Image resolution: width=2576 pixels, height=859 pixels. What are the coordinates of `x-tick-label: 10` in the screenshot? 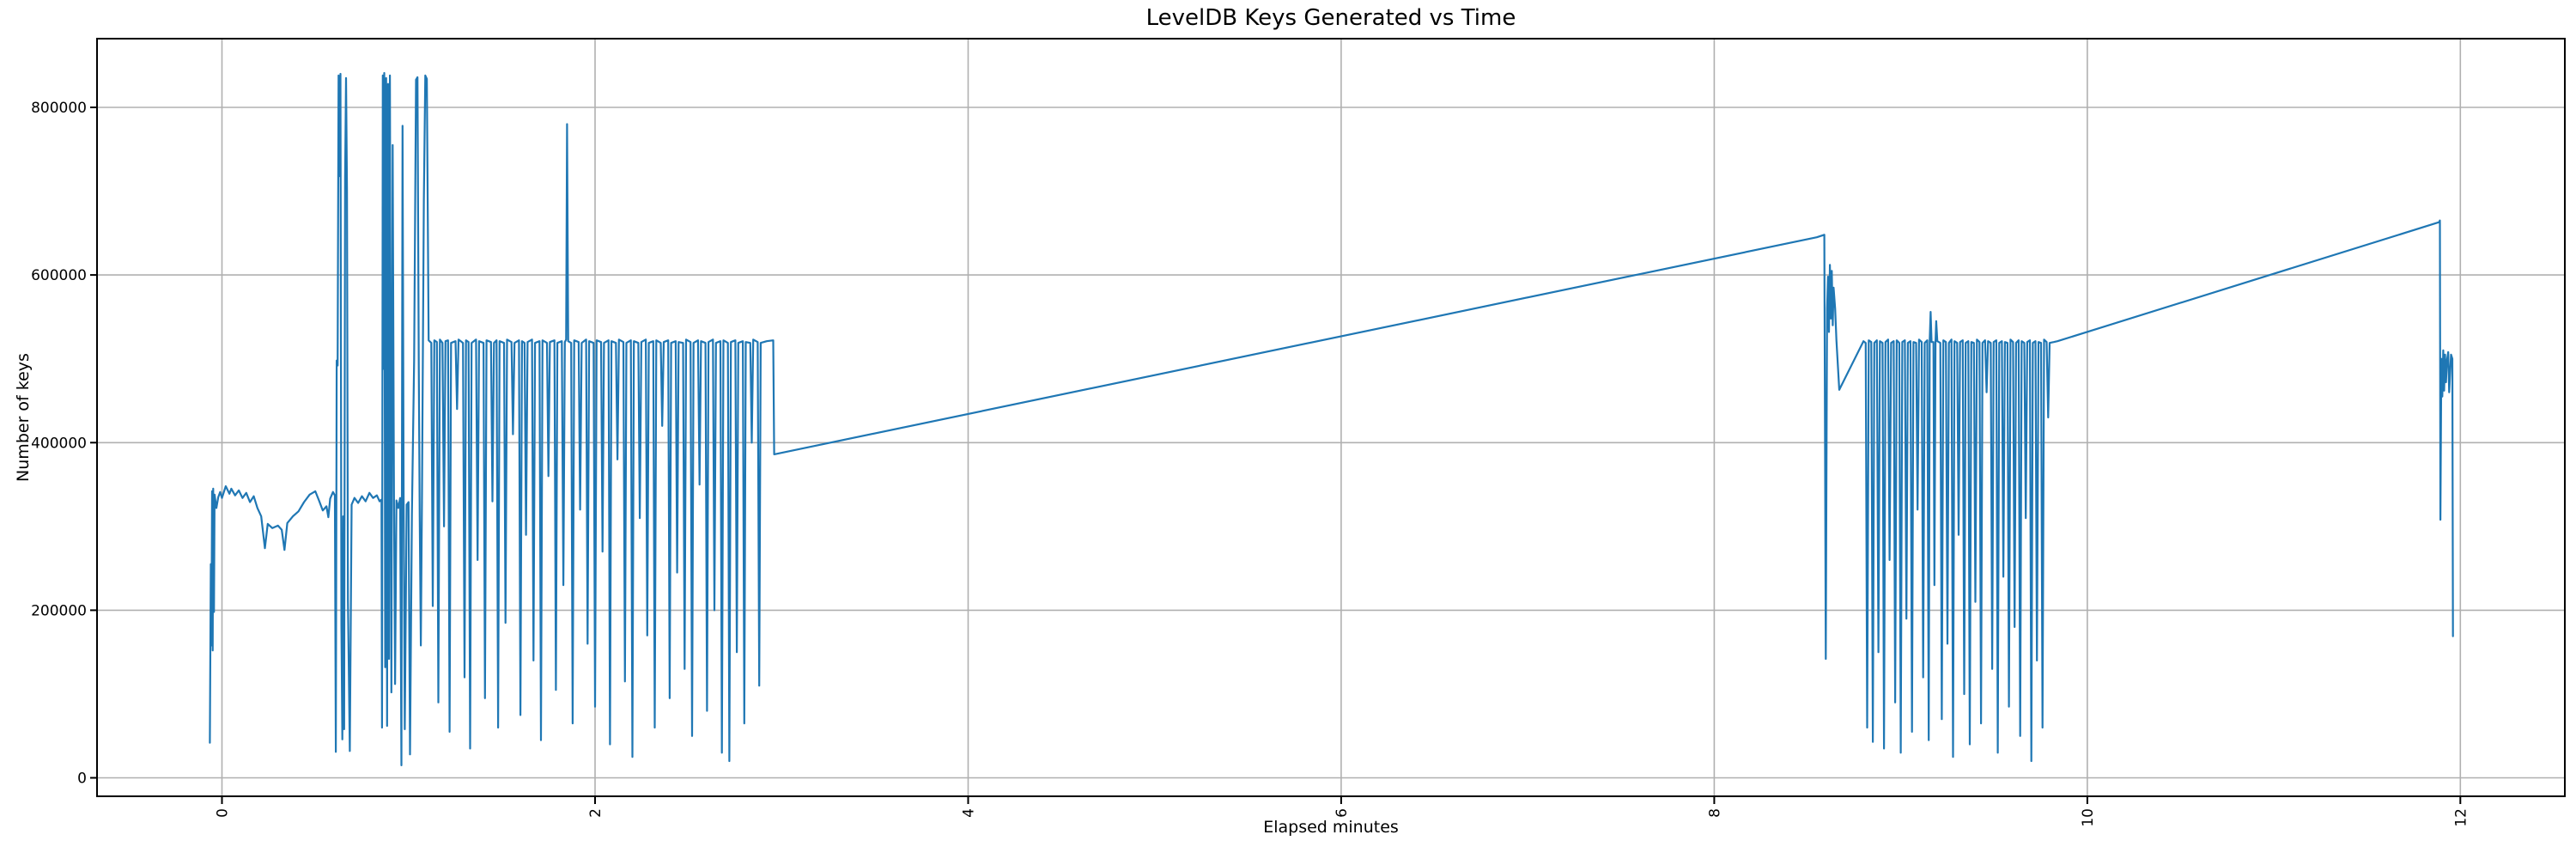 It's located at (2089, 817).